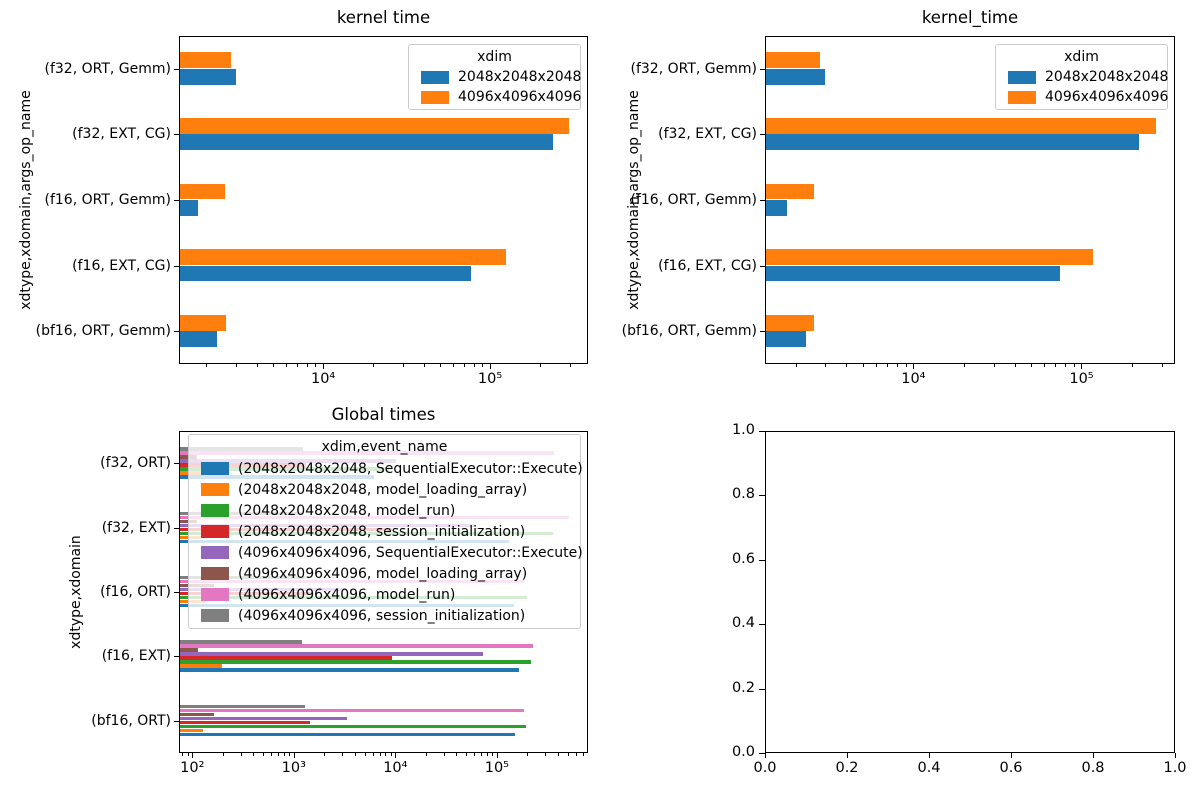 This screenshot has height=800, width=1200. What do you see at coordinates (286, 658) in the screenshot?
I see `bar-s3-c3` at bounding box center [286, 658].